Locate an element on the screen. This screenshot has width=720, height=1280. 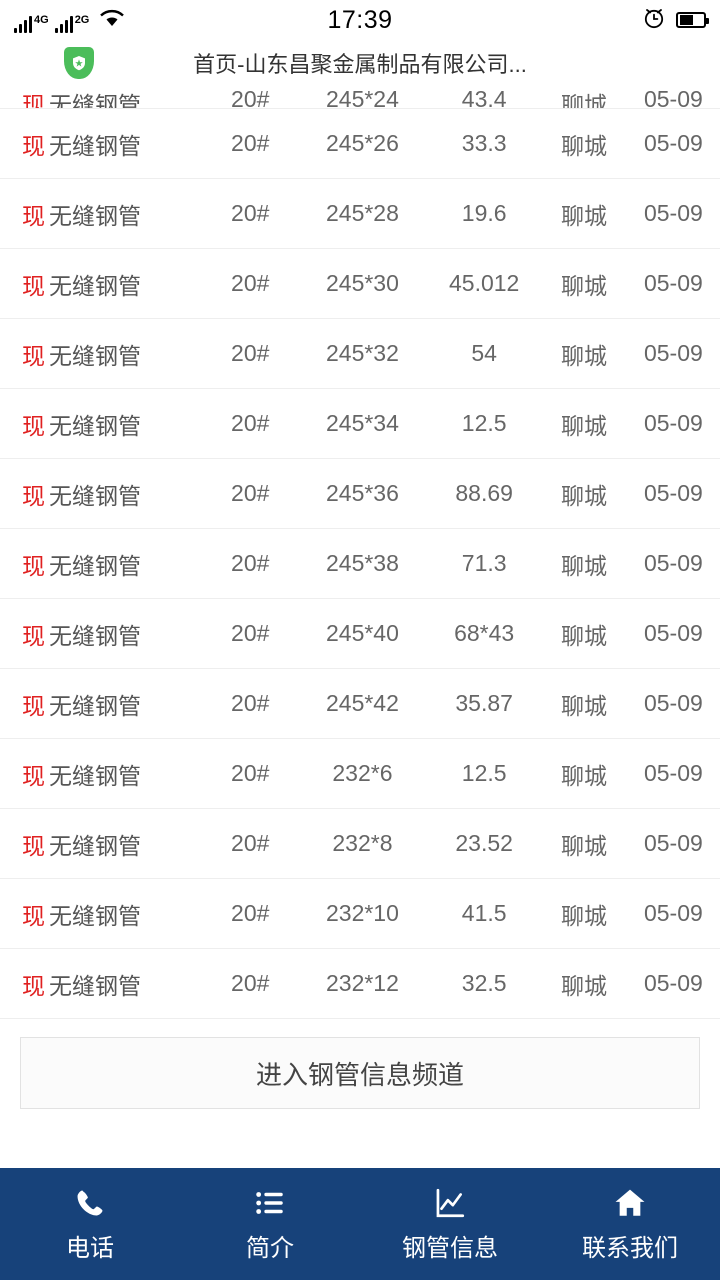
cell-spec: 245*30 is located at coordinates (362, 283).